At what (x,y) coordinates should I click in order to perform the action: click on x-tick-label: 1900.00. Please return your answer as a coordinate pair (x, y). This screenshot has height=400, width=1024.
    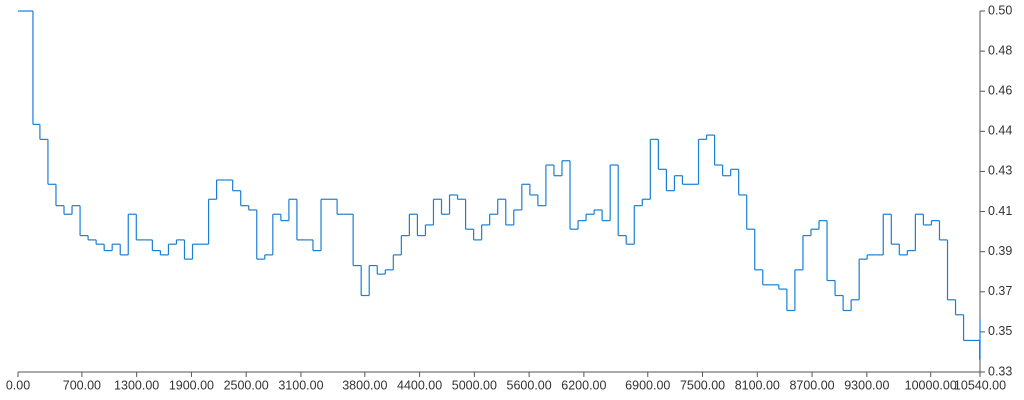
    Looking at the image, I should click on (191, 385).